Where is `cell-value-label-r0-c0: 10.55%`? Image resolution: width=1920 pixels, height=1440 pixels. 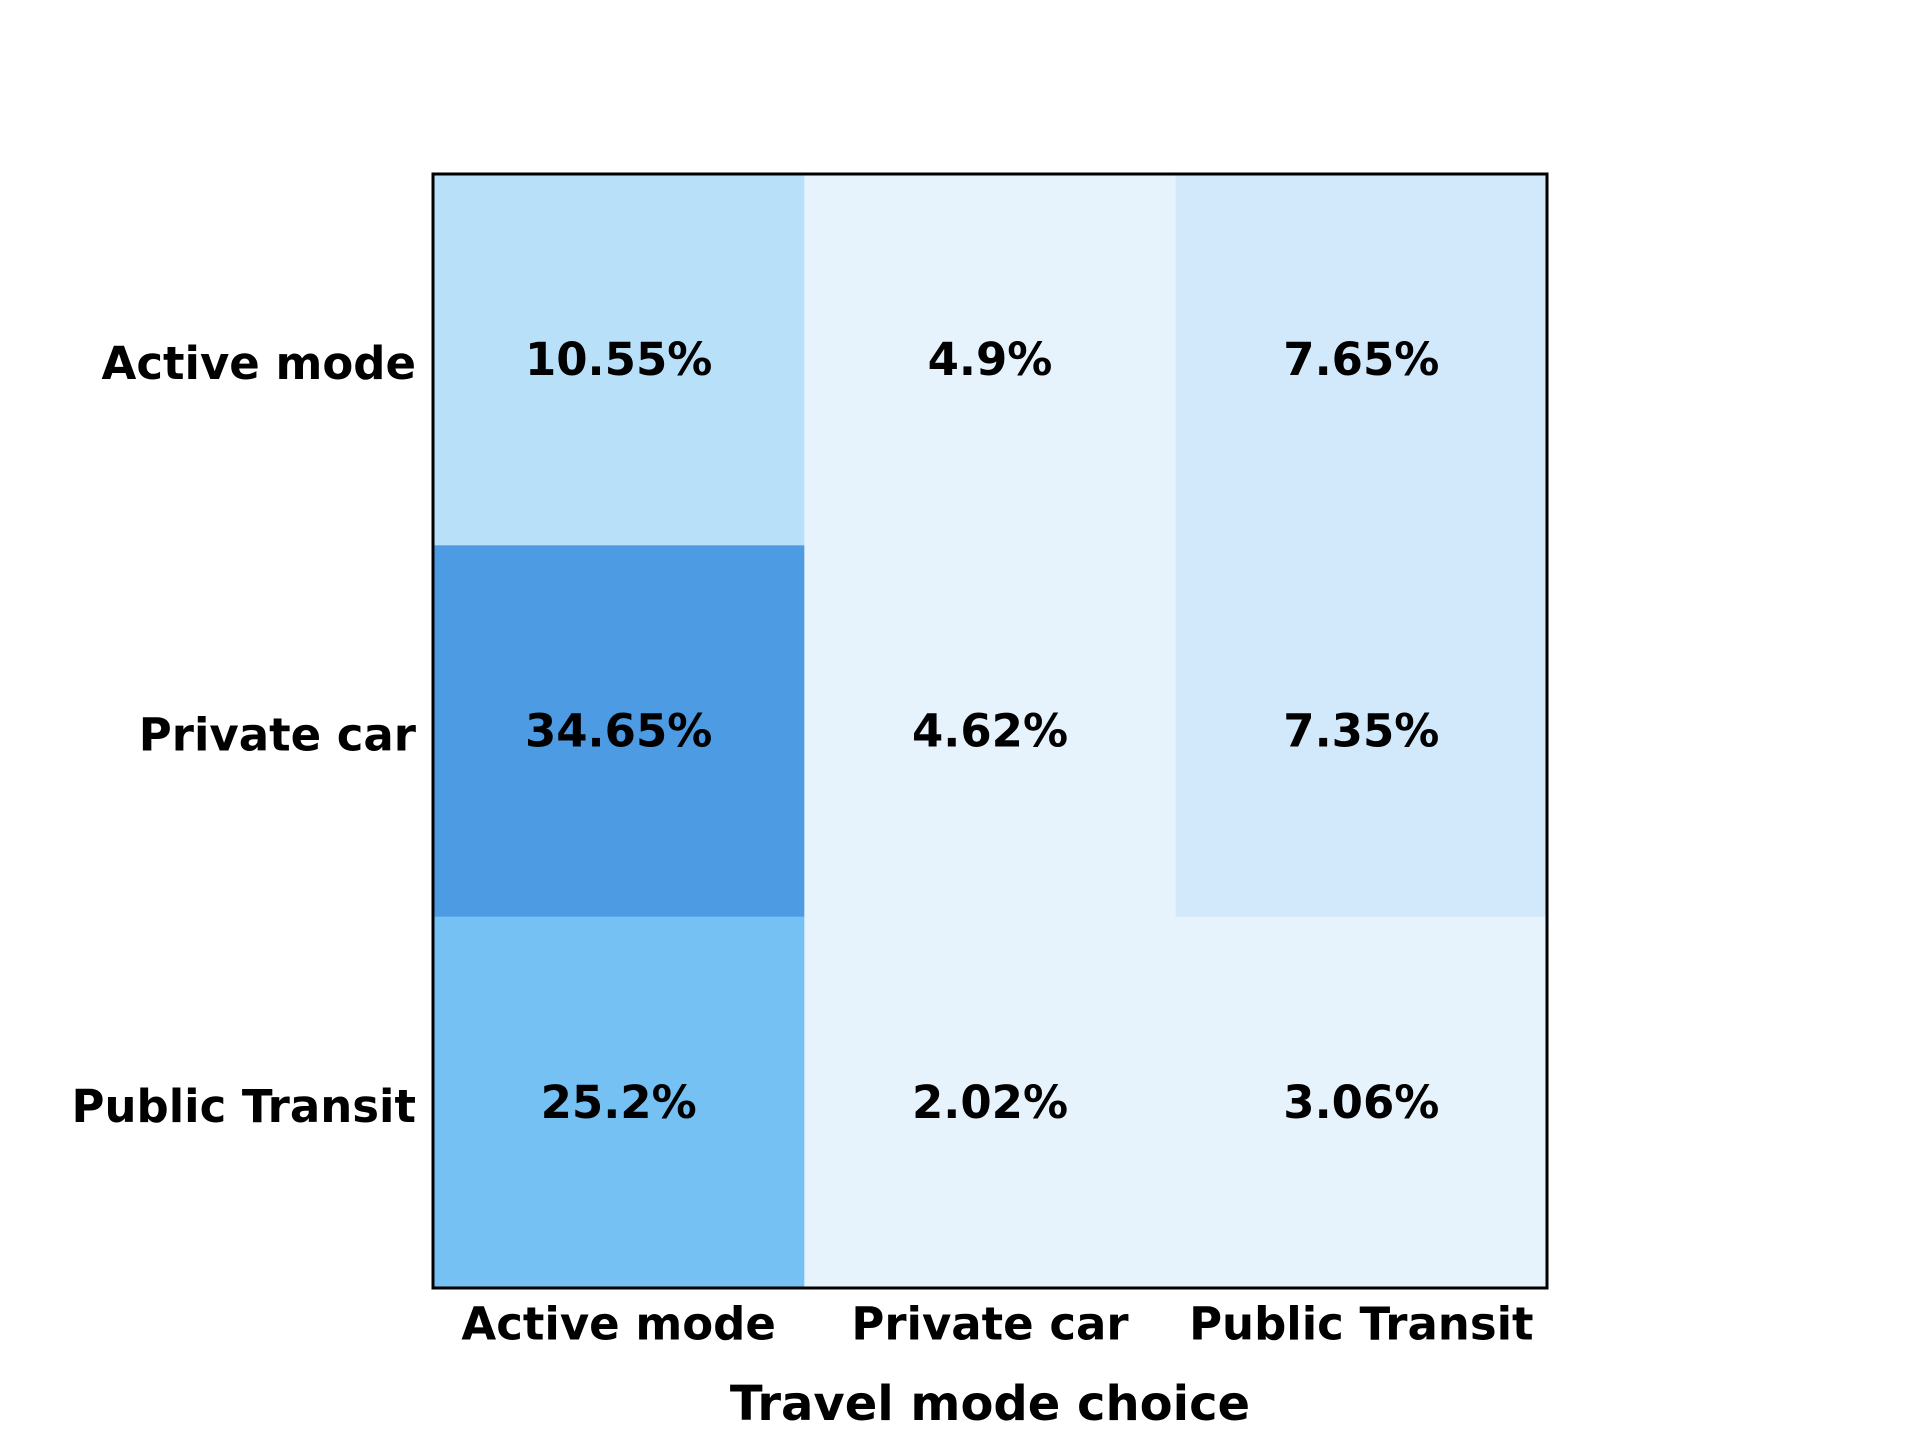 cell-value-label-r0-c0: 10.55% is located at coordinates (618, 359).